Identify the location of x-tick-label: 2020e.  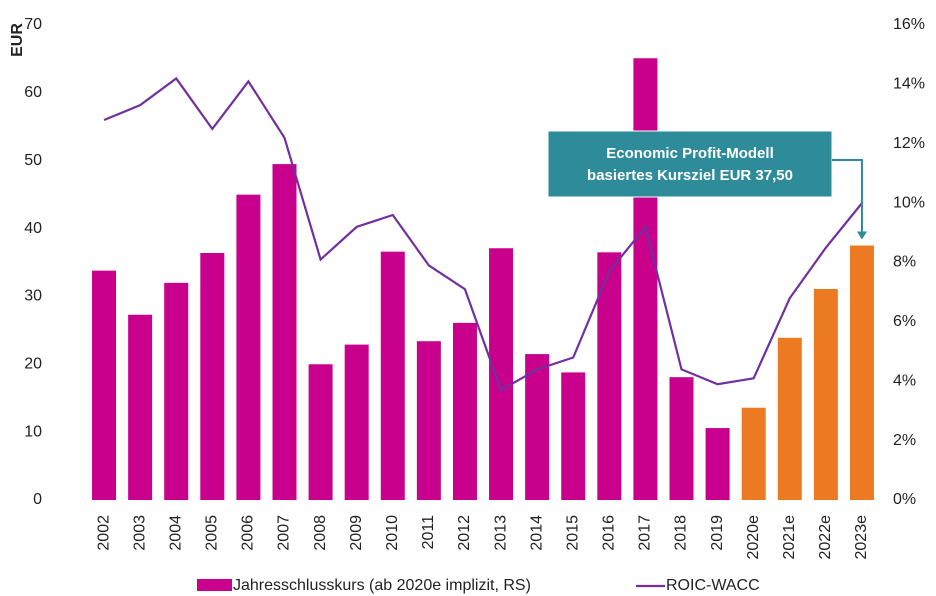
(753, 537).